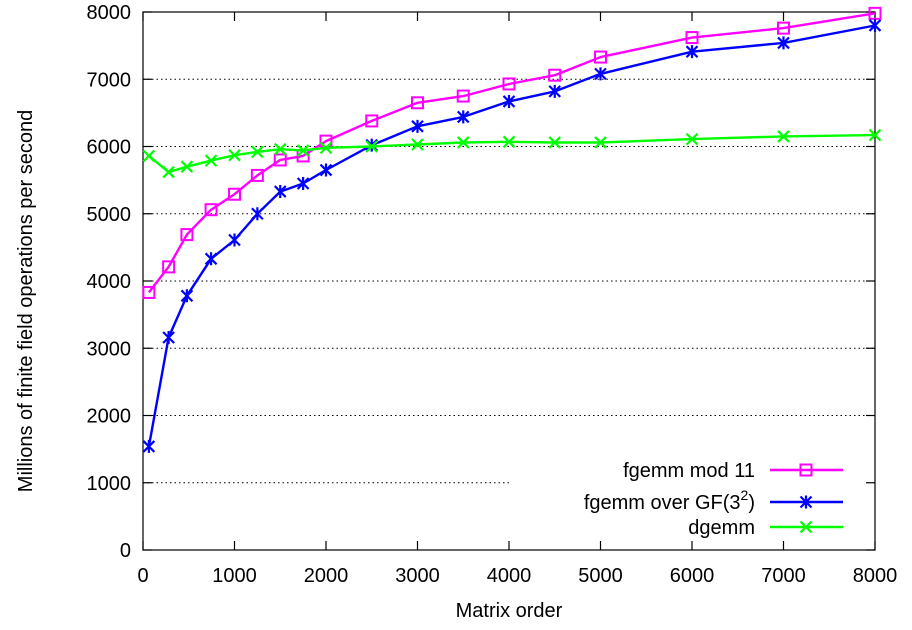 Image resolution: width=912 pixels, height=630 pixels. I want to click on y-tick-label: 0, so click(125, 551).